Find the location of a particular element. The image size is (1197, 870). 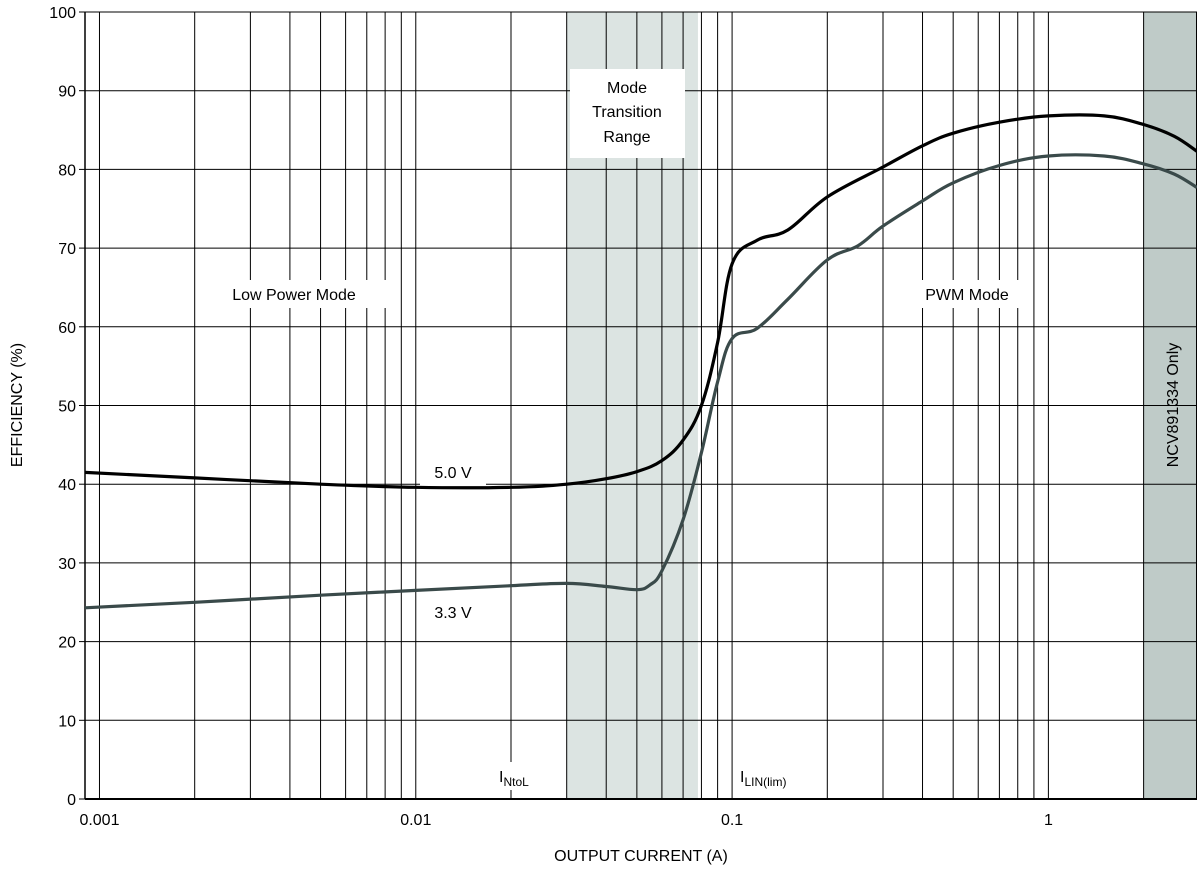

transition-label-box is located at coordinates (627, 113).